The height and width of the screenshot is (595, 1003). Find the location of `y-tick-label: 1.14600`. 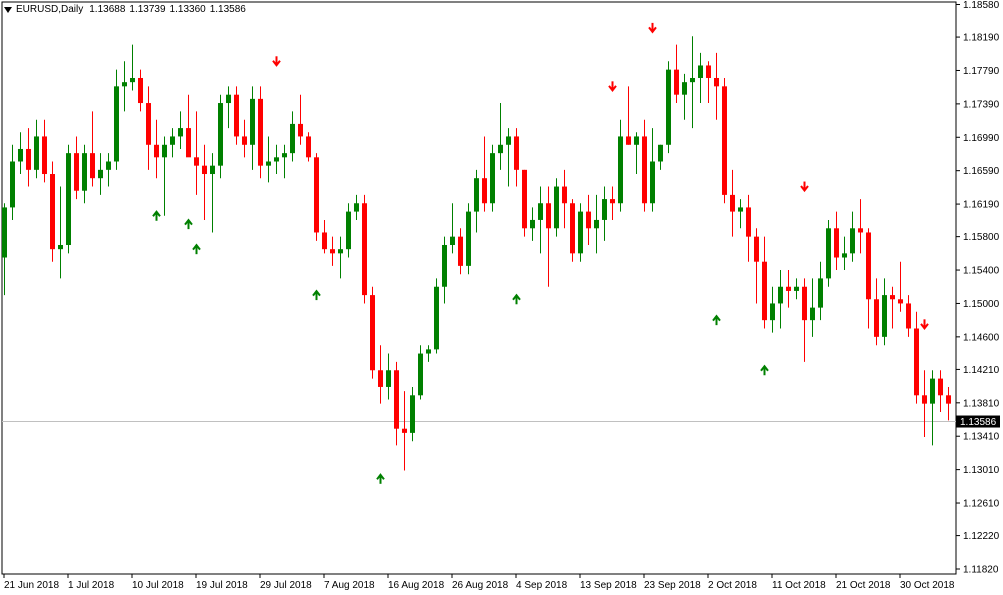

y-tick-label: 1.14600 is located at coordinates (981, 337).